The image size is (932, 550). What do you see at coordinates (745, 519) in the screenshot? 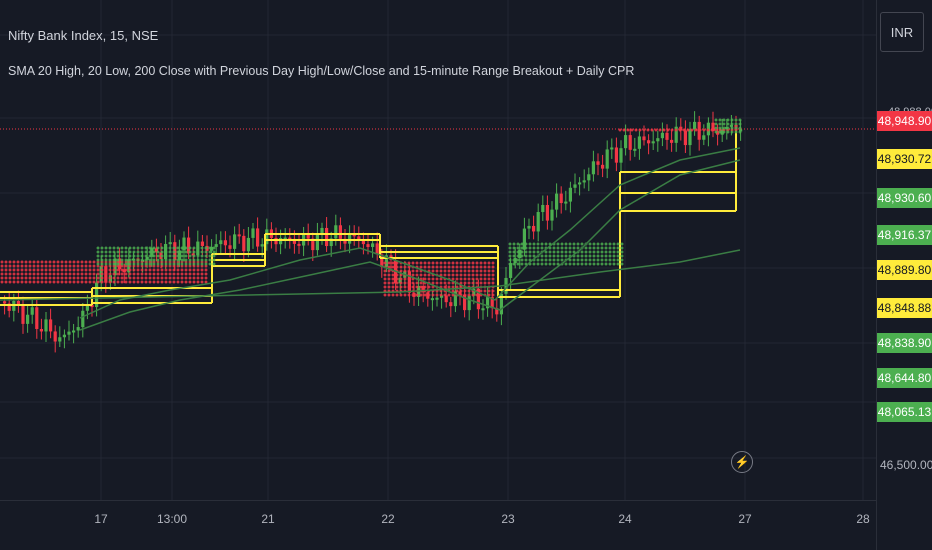
I see `time-label: 27` at bounding box center [745, 519].